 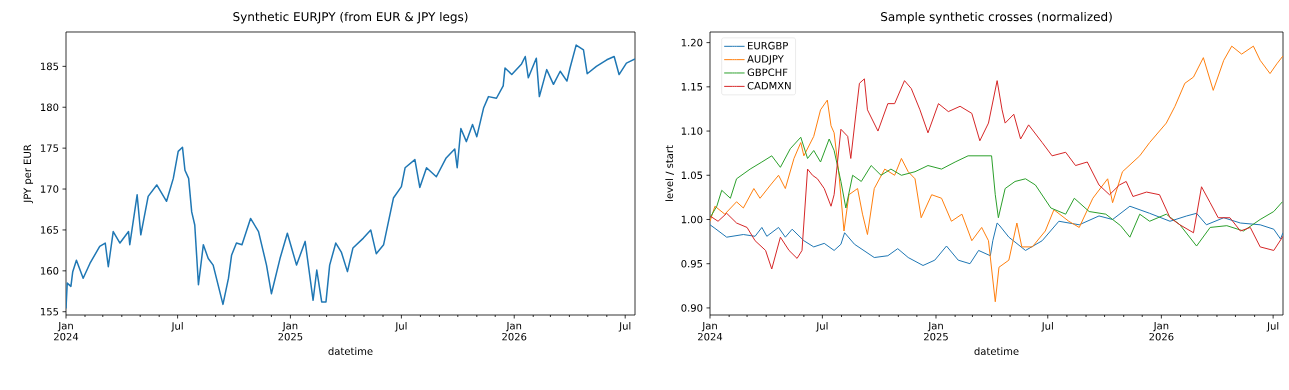 What do you see at coordinates (692, 219) in the screenshot?
I see `y-tick-label: 1.00` at bounding box center [692, 219].